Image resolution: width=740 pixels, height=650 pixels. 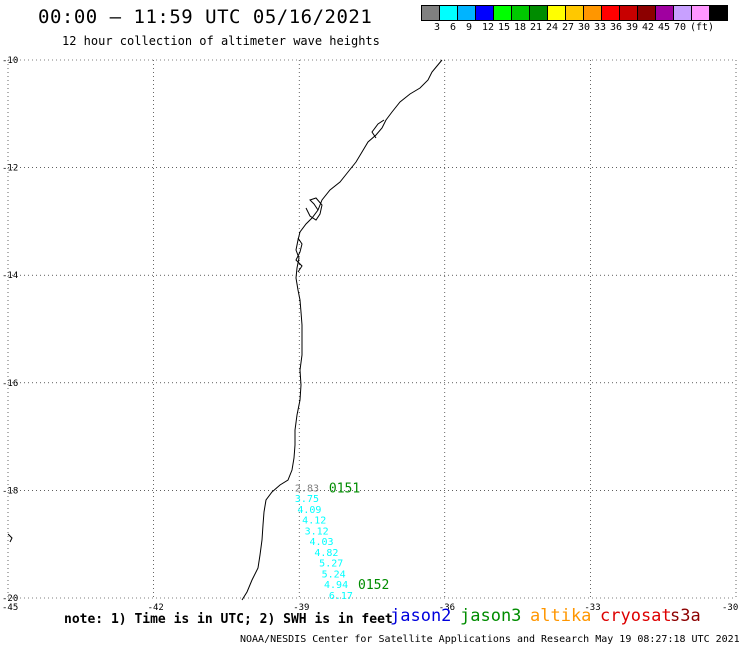 What do you see at coordinates (156, 608) in the screenshot?
I see `lon-tick-label: -42` at bounding box center [156, 608].